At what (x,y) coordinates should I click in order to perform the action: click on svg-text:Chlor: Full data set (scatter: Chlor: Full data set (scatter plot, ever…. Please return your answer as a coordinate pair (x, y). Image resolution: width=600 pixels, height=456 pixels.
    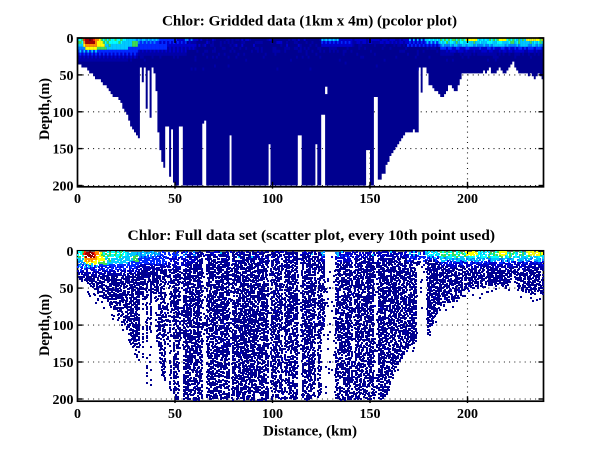
    Looking at the image, I should click on (312, 236).